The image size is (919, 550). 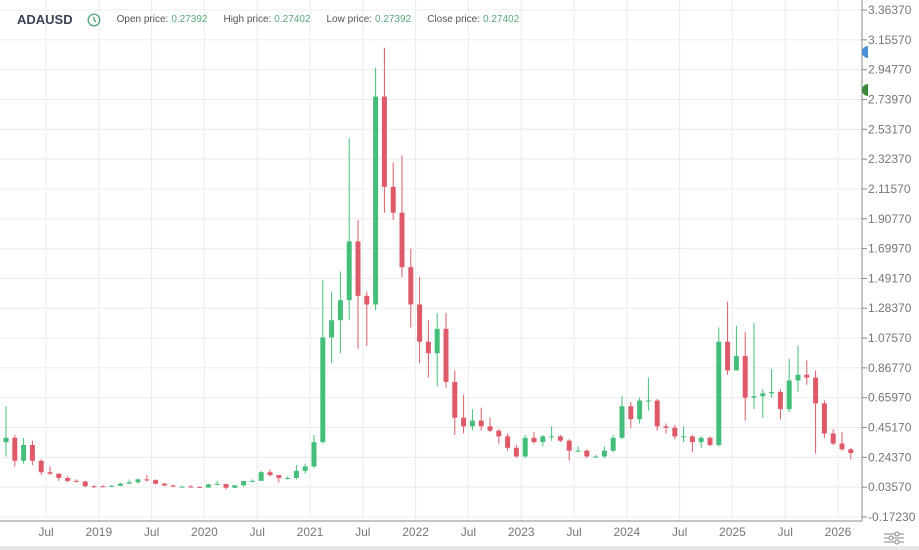 What do you see at coordinates (890, 308) in the screenshot?
I see `y-tick-label: 1.28370` at bounding box center [890, 308].